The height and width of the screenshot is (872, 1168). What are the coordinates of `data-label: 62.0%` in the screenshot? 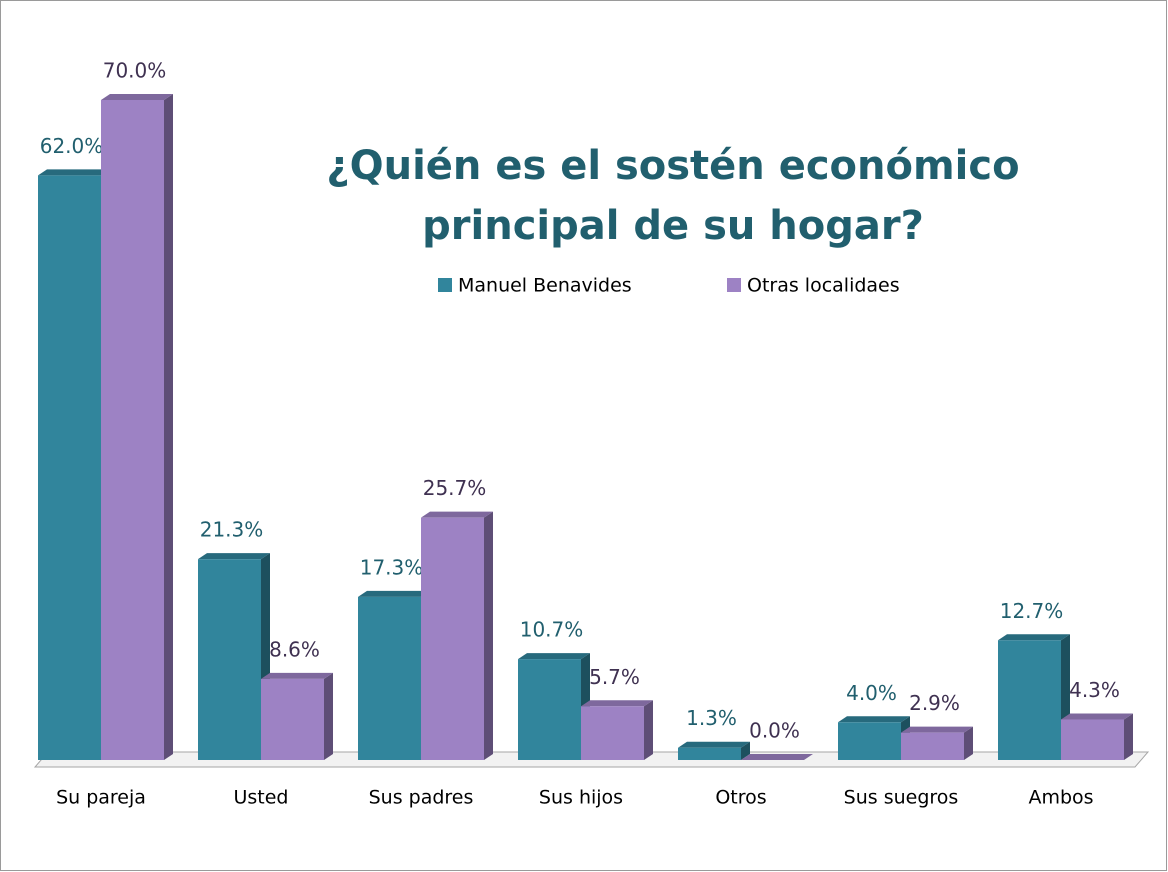 It's located at (72, 146).